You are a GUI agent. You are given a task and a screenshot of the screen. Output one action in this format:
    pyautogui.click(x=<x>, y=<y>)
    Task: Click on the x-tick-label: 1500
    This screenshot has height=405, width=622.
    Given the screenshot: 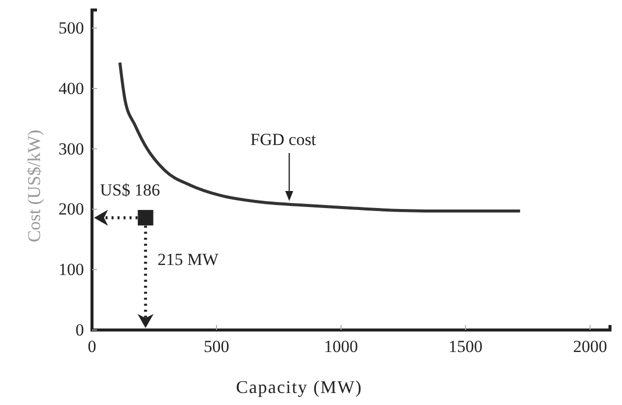 What is the action you would take?
    pyautogui.click(x=465, y=346)
    